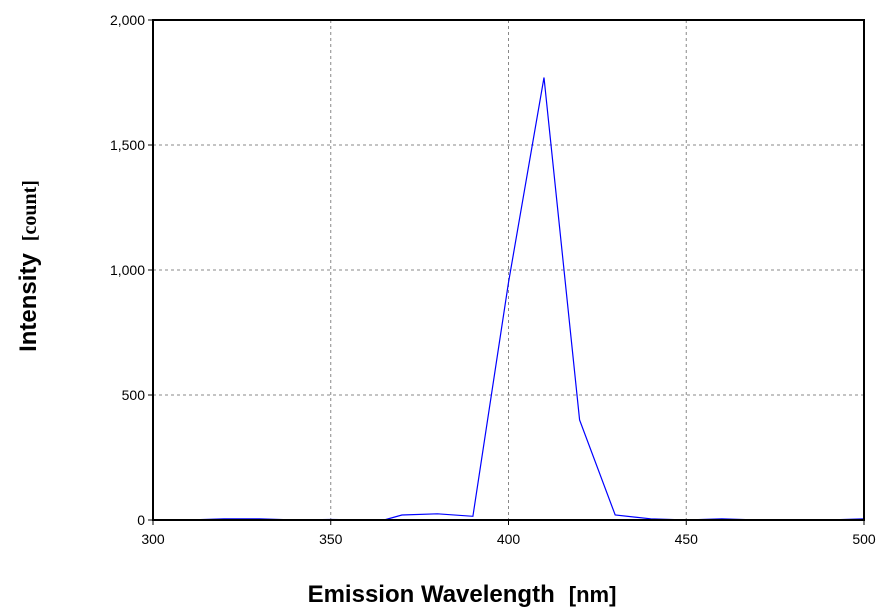 This screenshot has height=614, width=886. What do you see at coordinates (127, 20) in the screenshot?
I see `y-tick-label: 2,000` at bounding box center [127, 20].